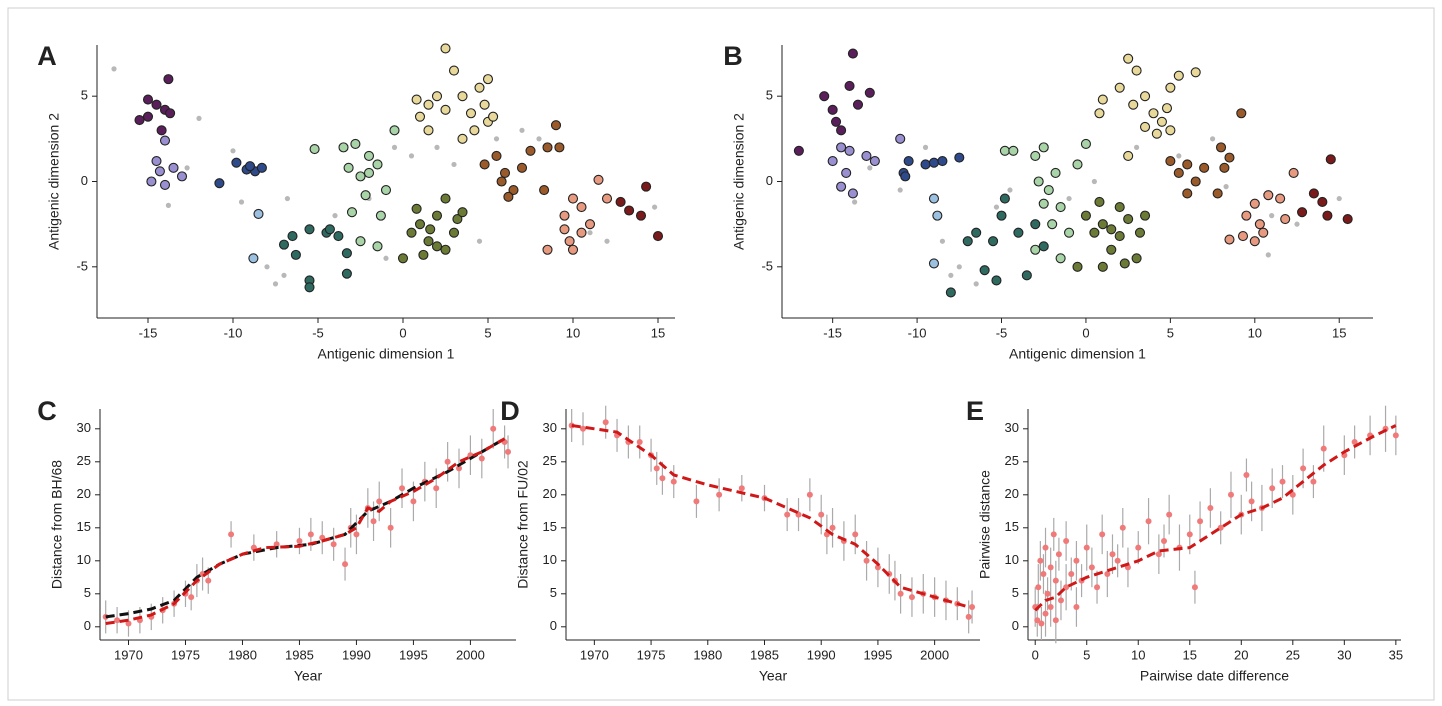 This screenshot has width=1442, height=706. Describe the element at coordinates (1002, 332) in the screenshot. I see `x-tick-label: -5` at that location.